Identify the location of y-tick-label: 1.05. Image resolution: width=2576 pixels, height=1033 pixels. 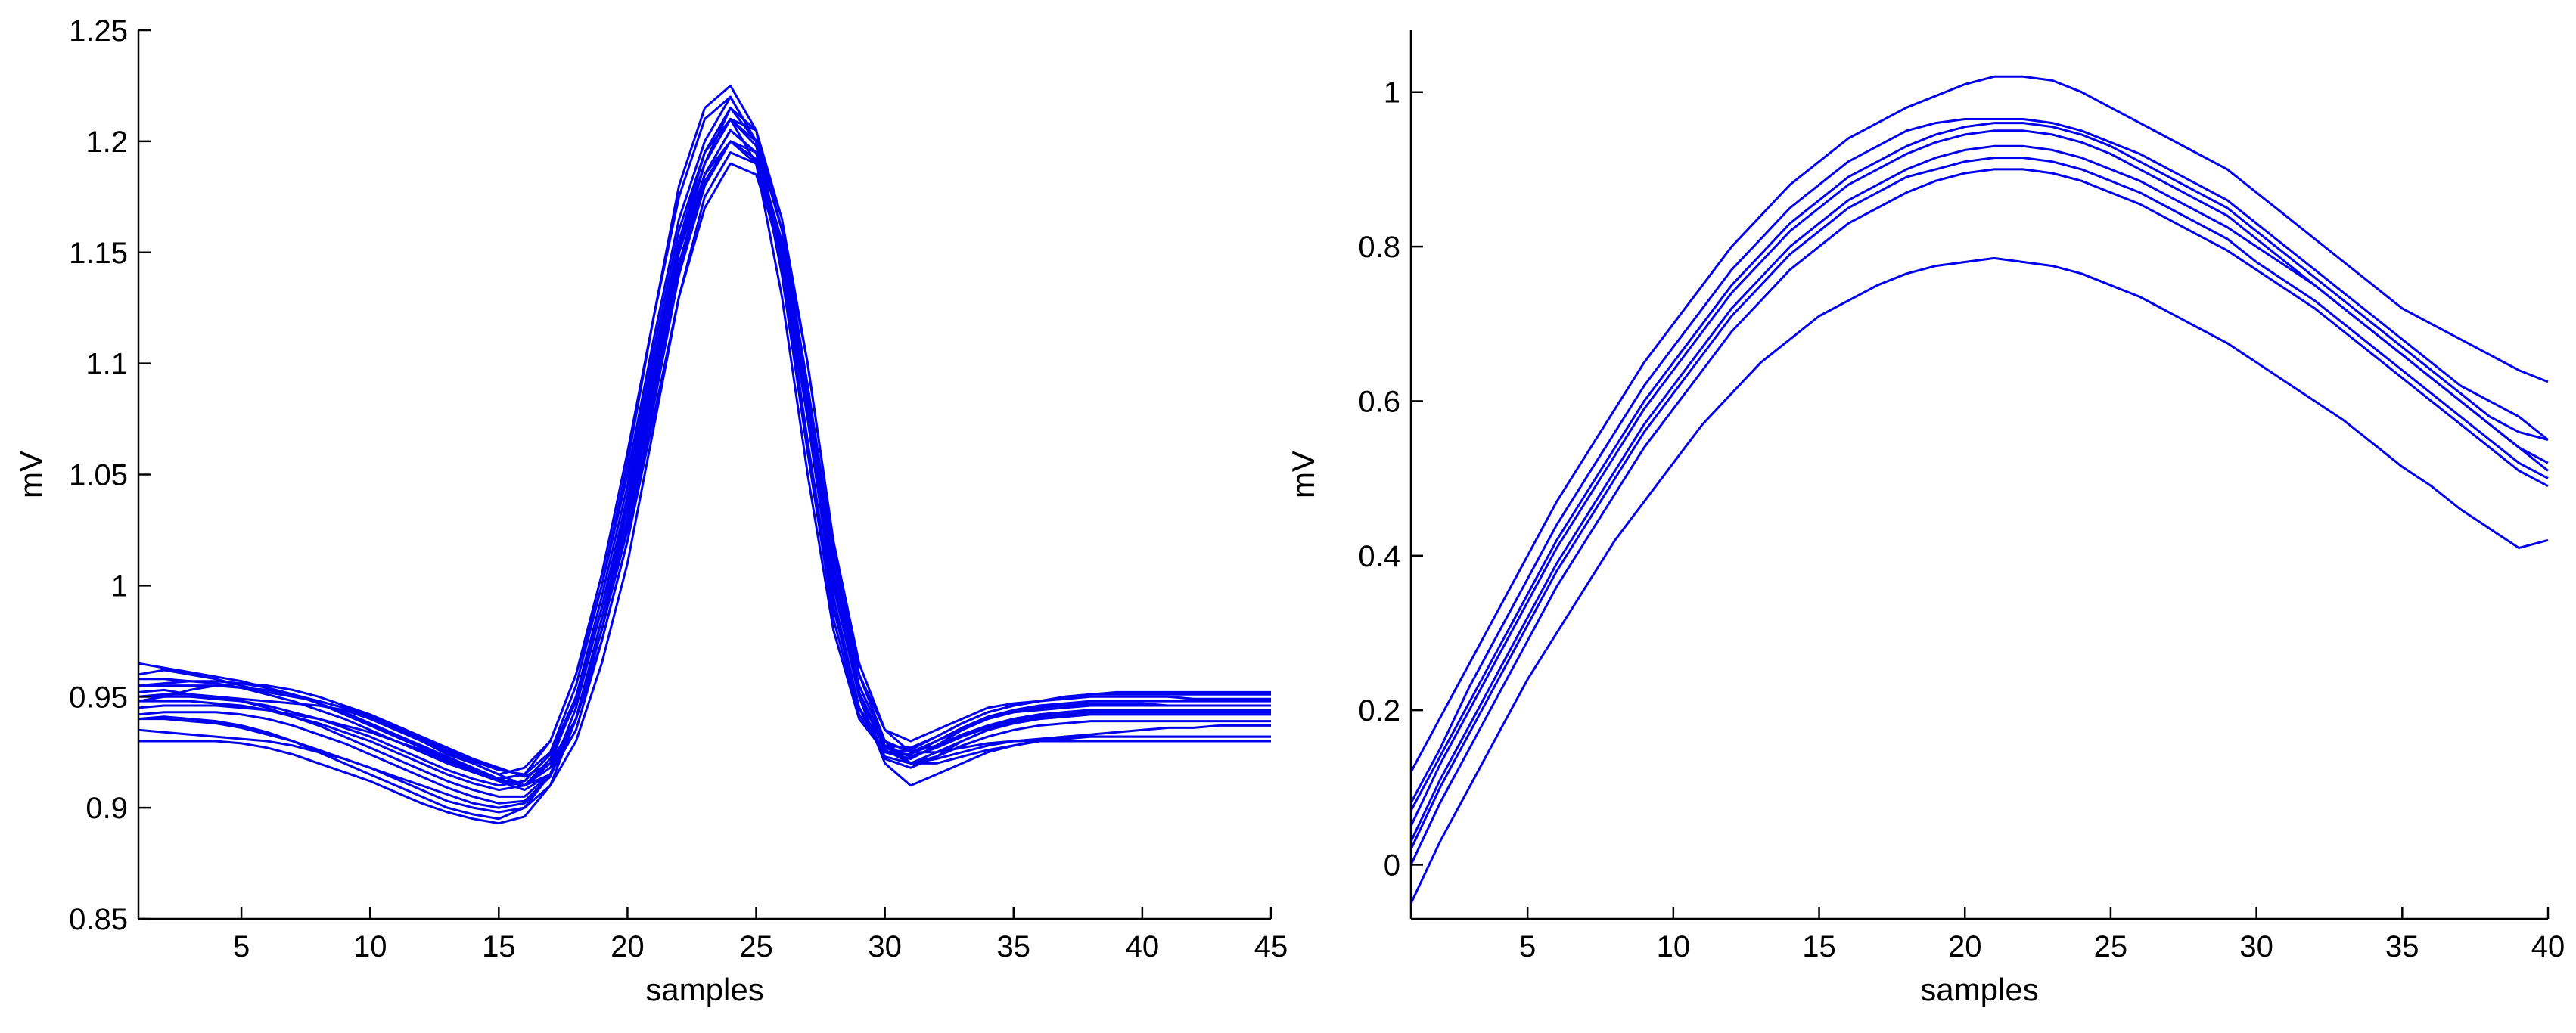
(98, 475).